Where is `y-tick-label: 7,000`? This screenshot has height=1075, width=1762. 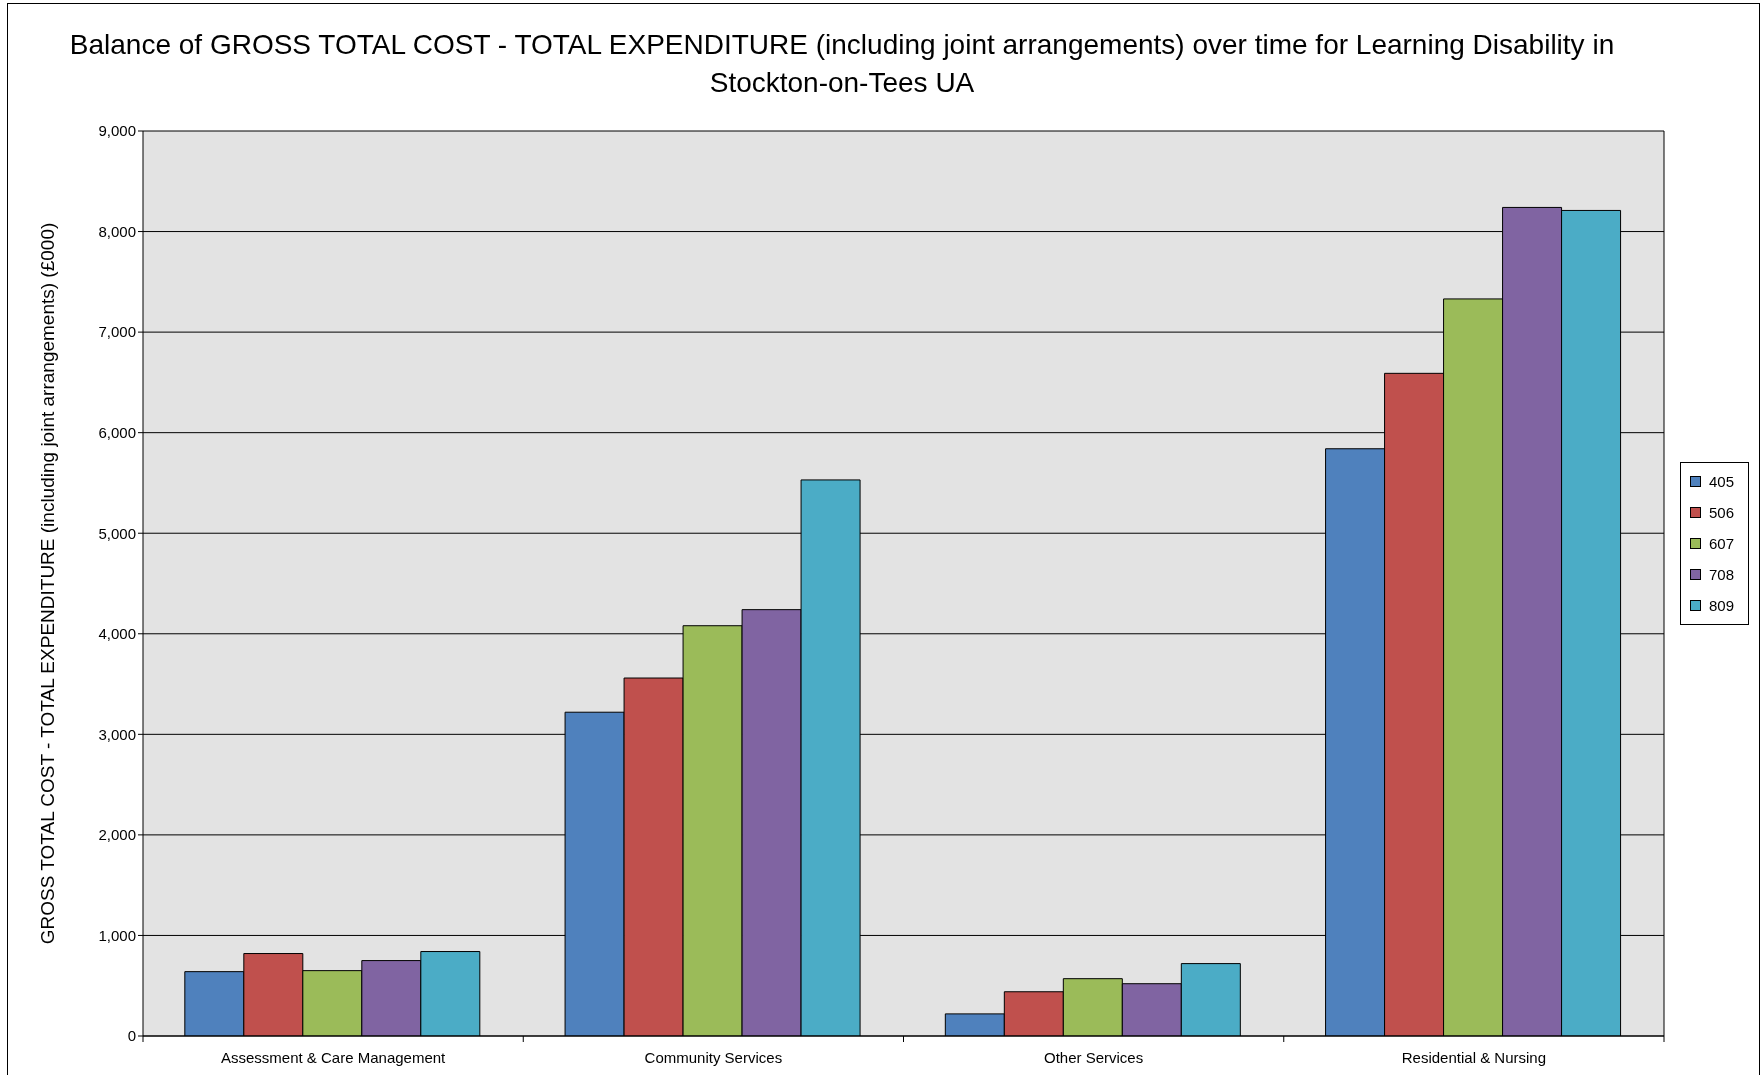
y-tick-label: 7,000 is located at coordinates (117, 332).